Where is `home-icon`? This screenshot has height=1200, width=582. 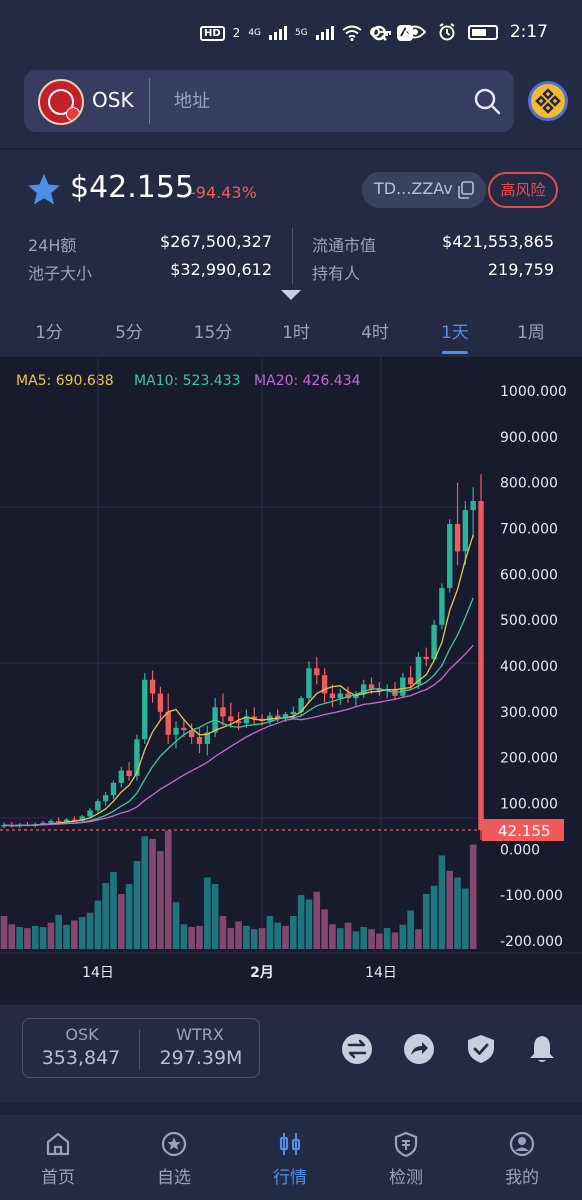
home-icon is located at coordinates (58, 1144).